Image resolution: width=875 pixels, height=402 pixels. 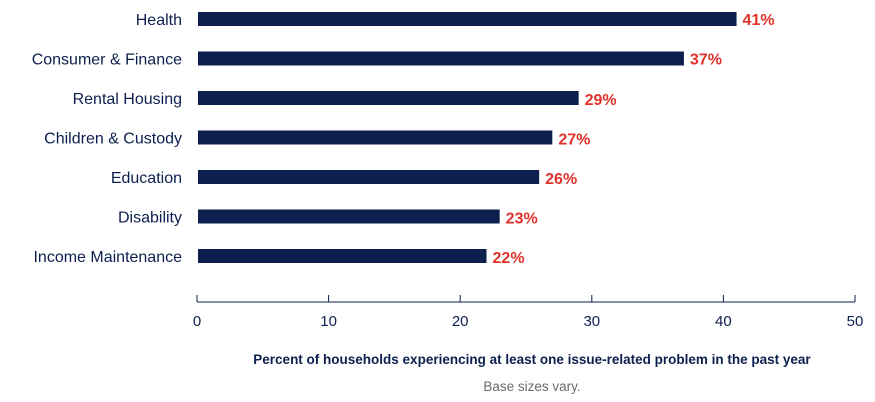 What do you see at coordinates (574, 140) in the screenshot?
I see `value-label: 27%` at bounding box center [574, 140].